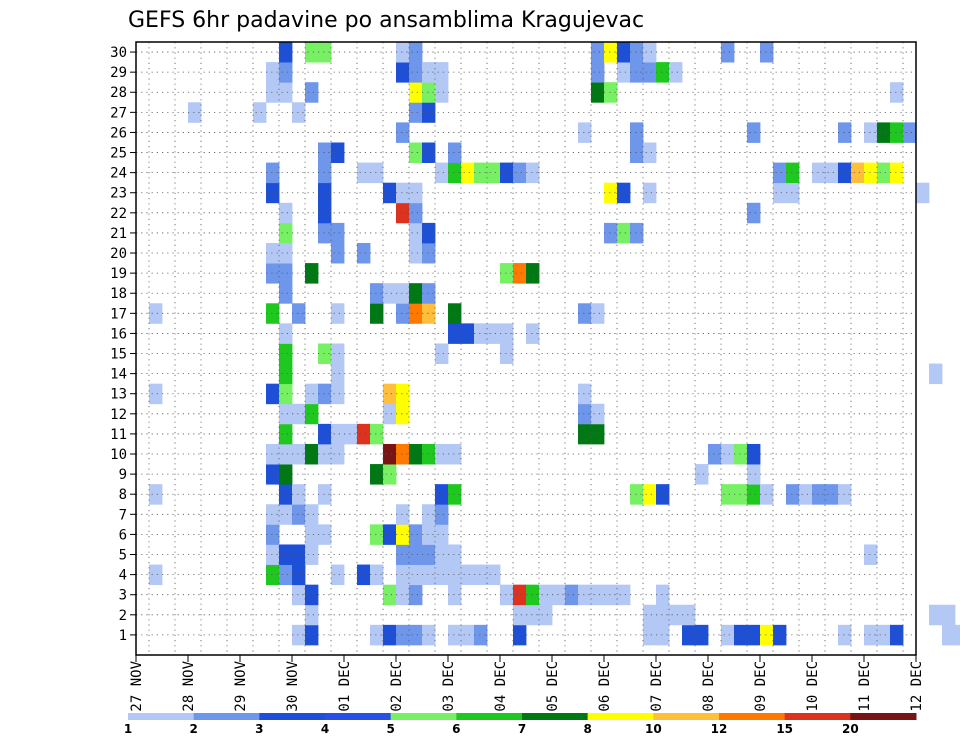  I want to click on y-tick-label: 18, so click(118, 294).